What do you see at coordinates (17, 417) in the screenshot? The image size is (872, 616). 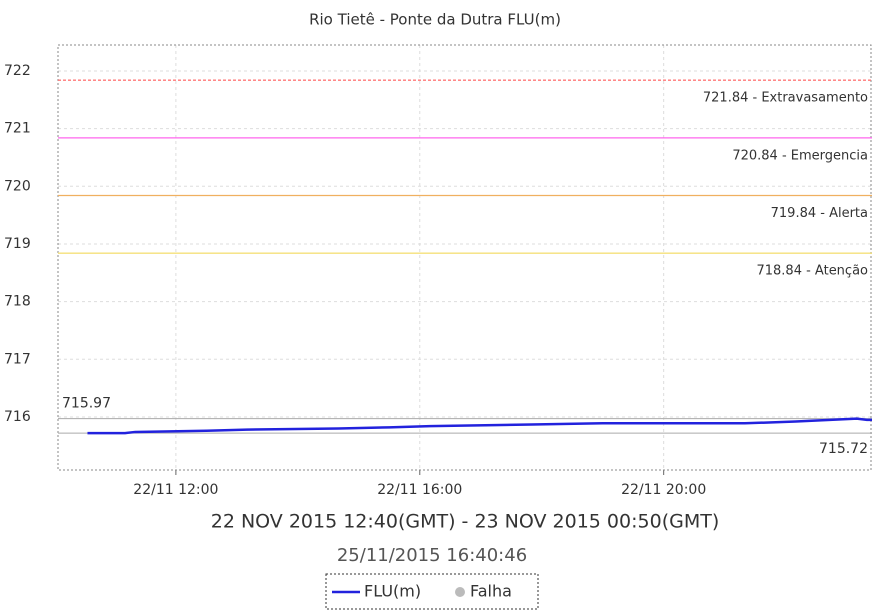 I see `y-tick-label: 716` at bounding box center [17, 417].